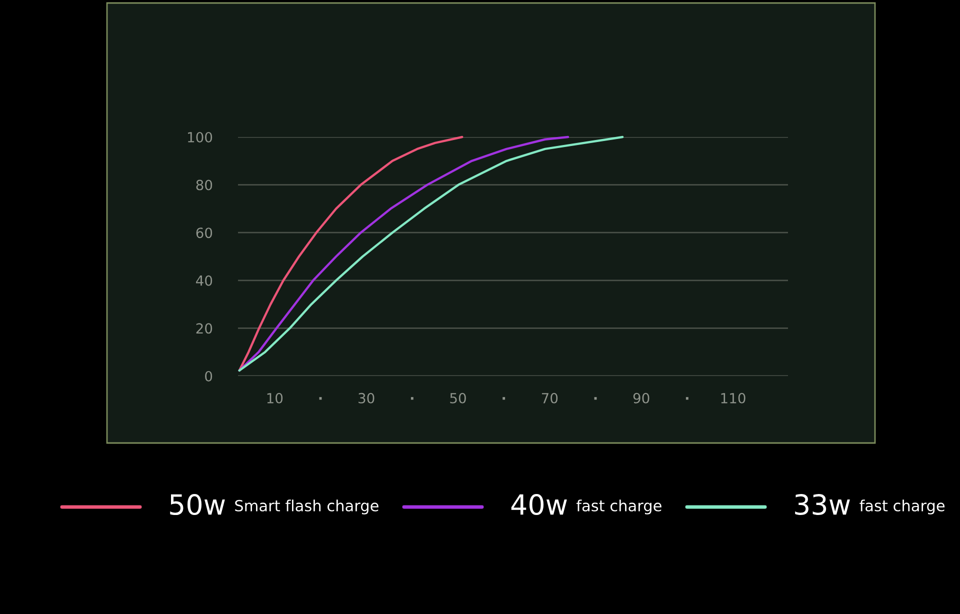  What do you see at coordinates (204, 328) in the screenshot?
I see `y-tick-label: 20` at bounding box center [204, 328].